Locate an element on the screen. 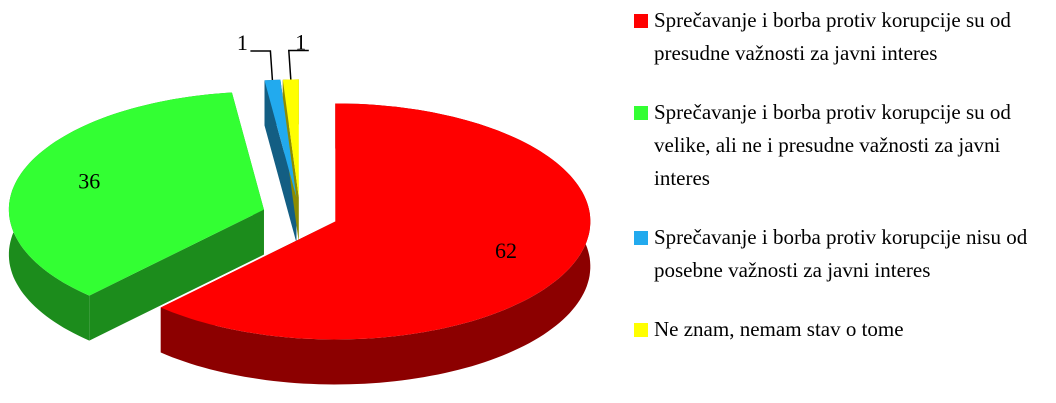 The image size is (1056, 403). legend-item: Ne znam, nemam stav o tome is located at coordinates (842, 329).